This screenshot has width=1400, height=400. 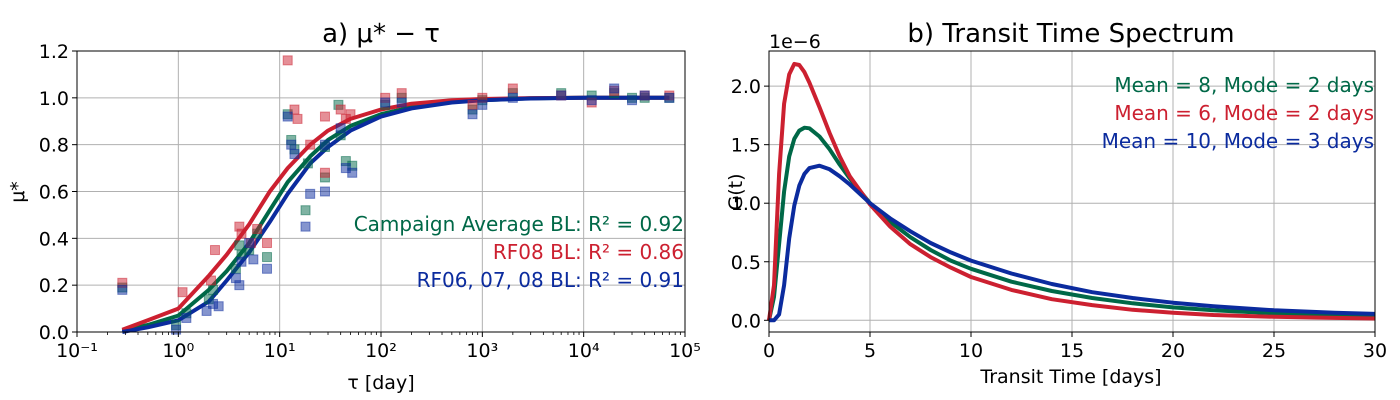 What do you see at coordinates (381, 351) in the screenshot?
I see `panel-a-x-tick-label: 10²` at bounding box center [381, 351].